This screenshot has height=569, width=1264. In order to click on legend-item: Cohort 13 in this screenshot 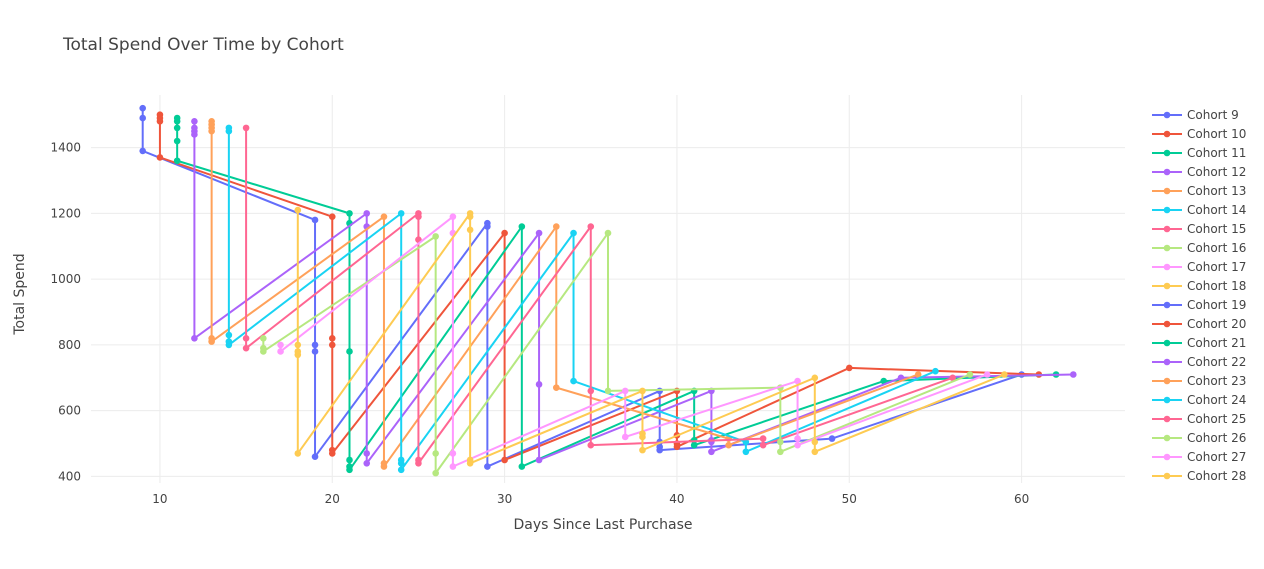, I will do `click(1199, 191)`.